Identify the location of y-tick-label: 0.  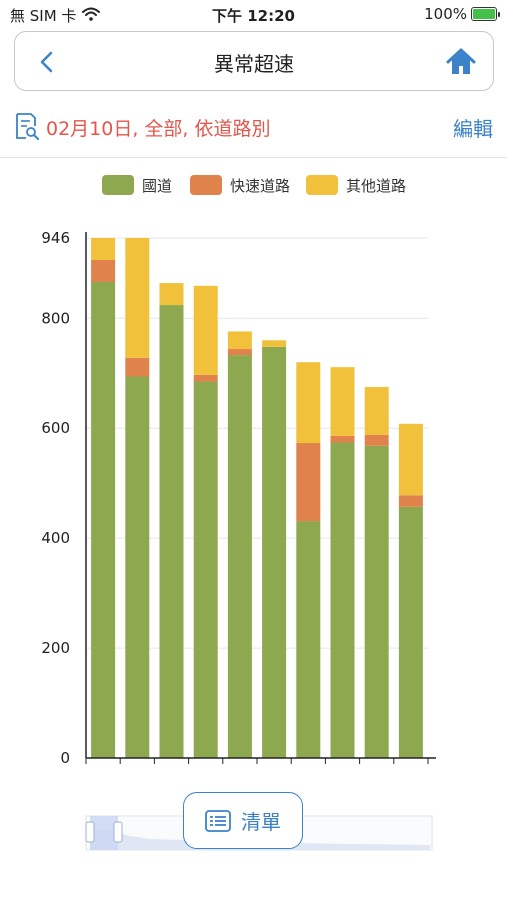
(65, 758).